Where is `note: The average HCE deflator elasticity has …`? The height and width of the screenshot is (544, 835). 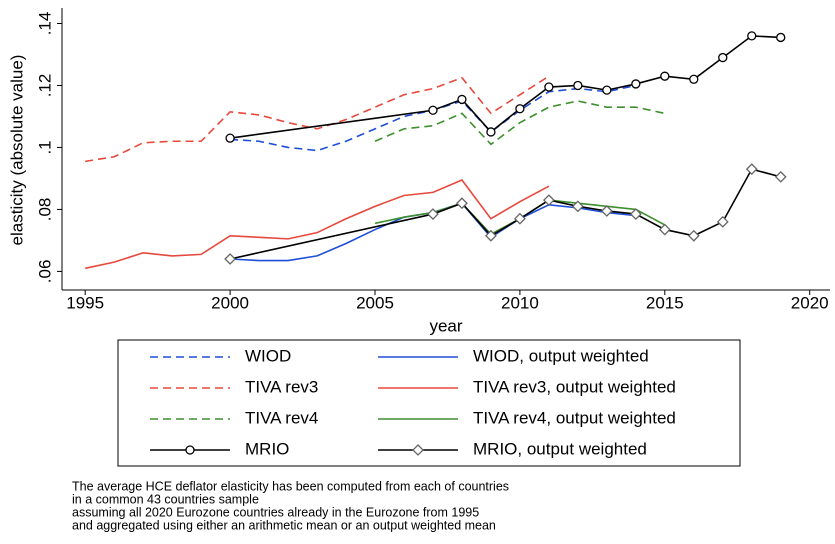 note: The average HCE deflator elasticity has … is located at coordinates (290, 486).